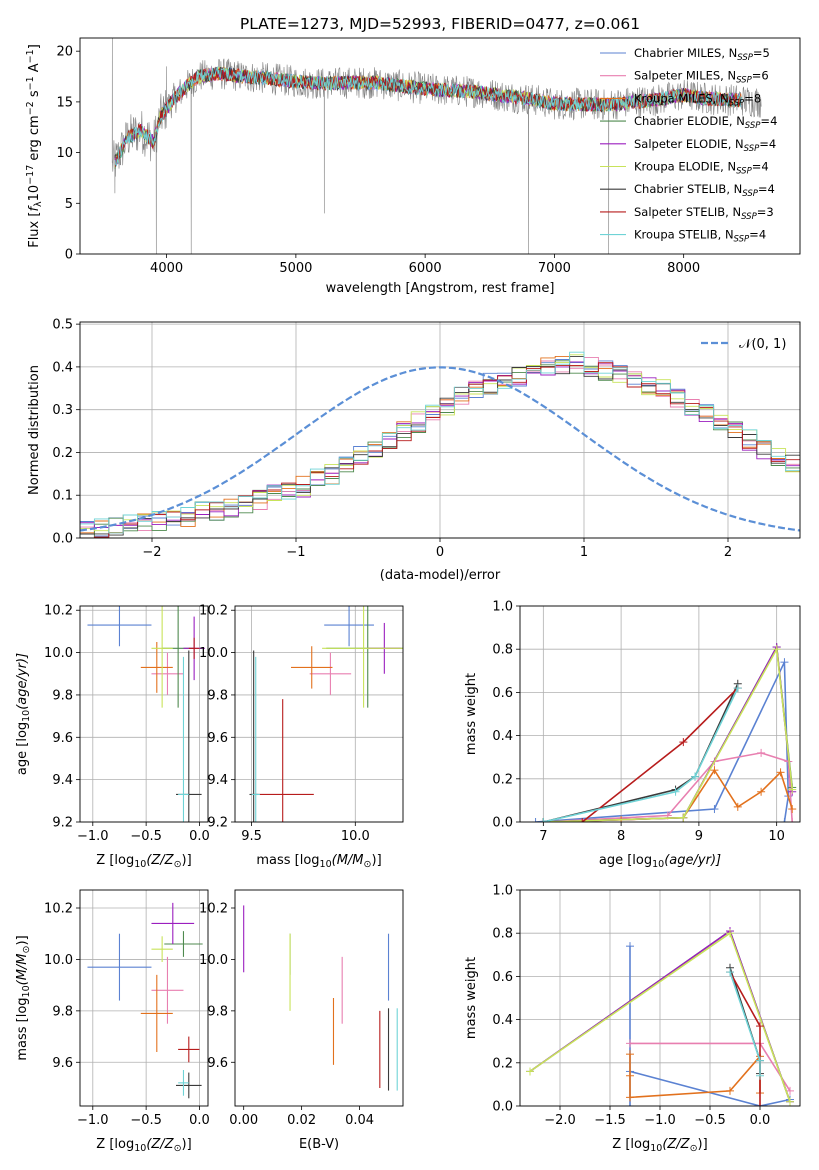  What do you see at coordinates (146, 836) in the screenshot?
I see `x-tick-label: −0.5` at bounding box center [146, 836].